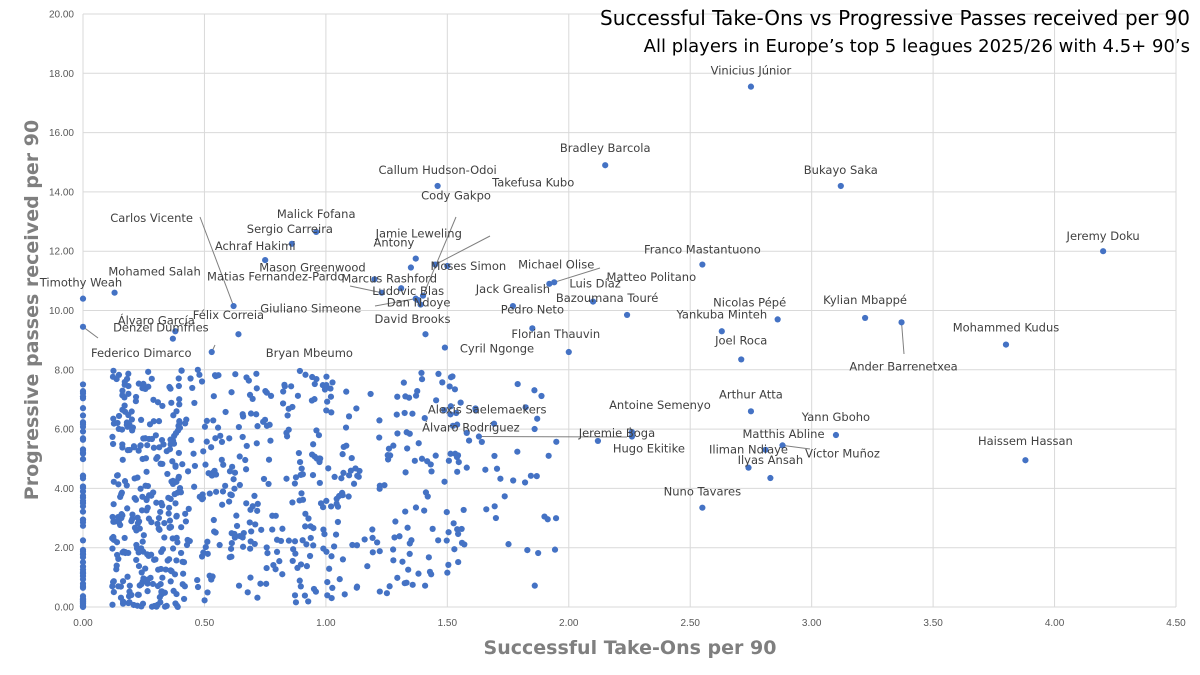  What do you see at coordinates (607, 298) in the screenshot?
I see `point-label: Bazoumana Touré` at bounding box center [607, 298].